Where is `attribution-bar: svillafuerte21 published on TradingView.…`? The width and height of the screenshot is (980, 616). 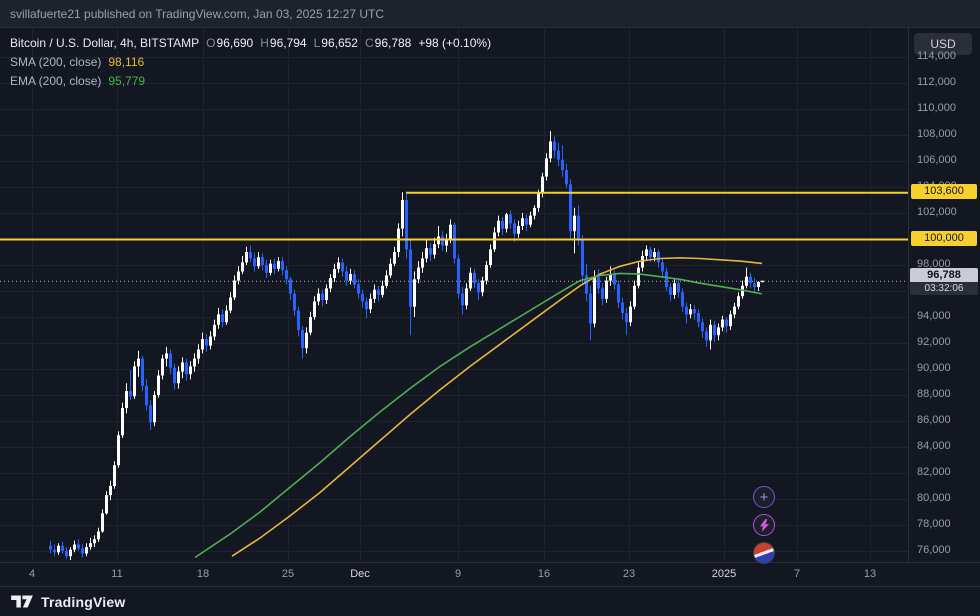 attribution-bar: svillafuerte21 published on TradingView.… is located at coordinates (490, 14).